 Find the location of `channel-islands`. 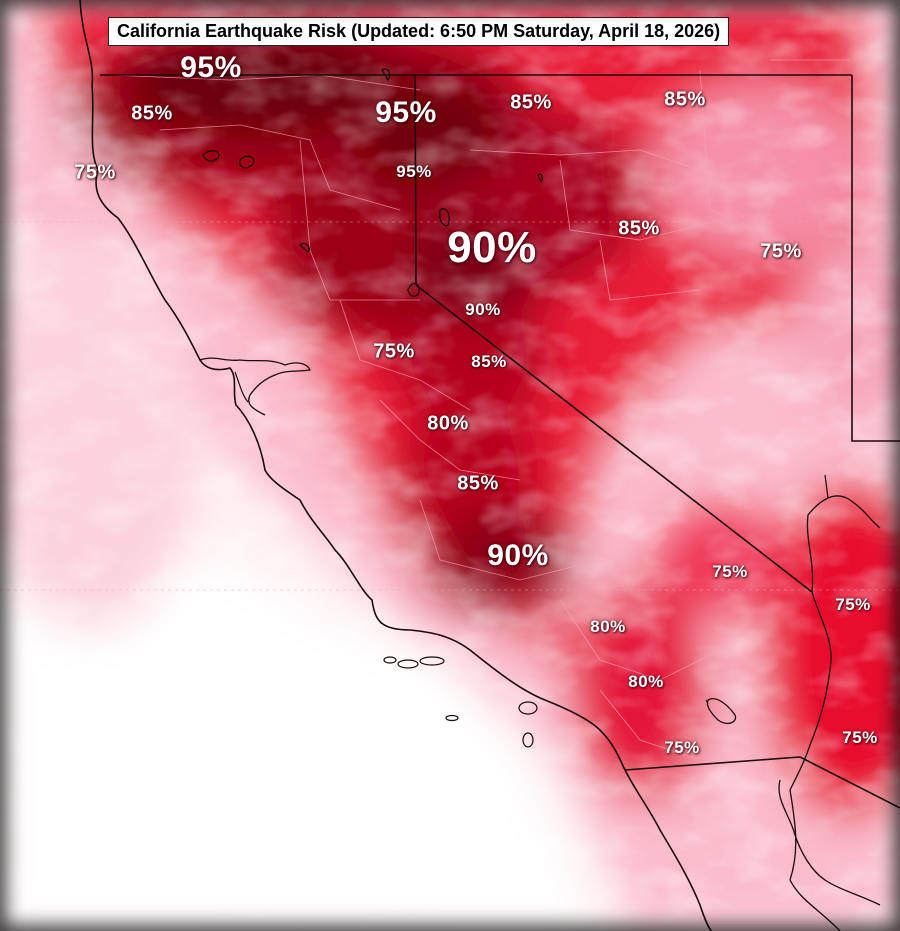

channel-islands is located at coordinates (460, 702).